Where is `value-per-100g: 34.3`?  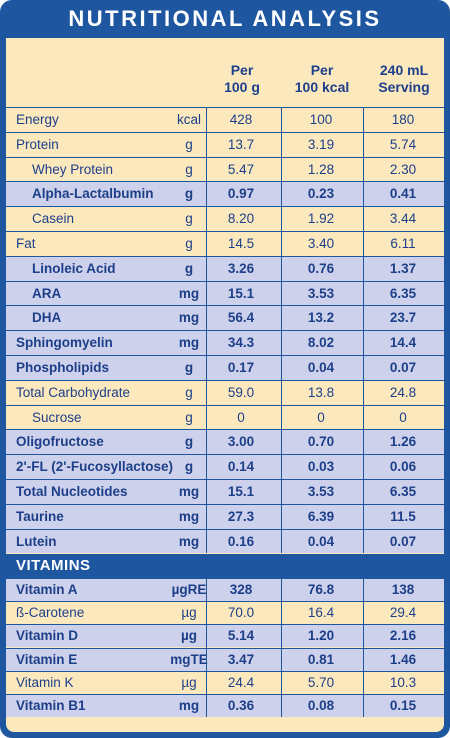
value-per-100g: 34.3 is located at coordinates (241, 343).